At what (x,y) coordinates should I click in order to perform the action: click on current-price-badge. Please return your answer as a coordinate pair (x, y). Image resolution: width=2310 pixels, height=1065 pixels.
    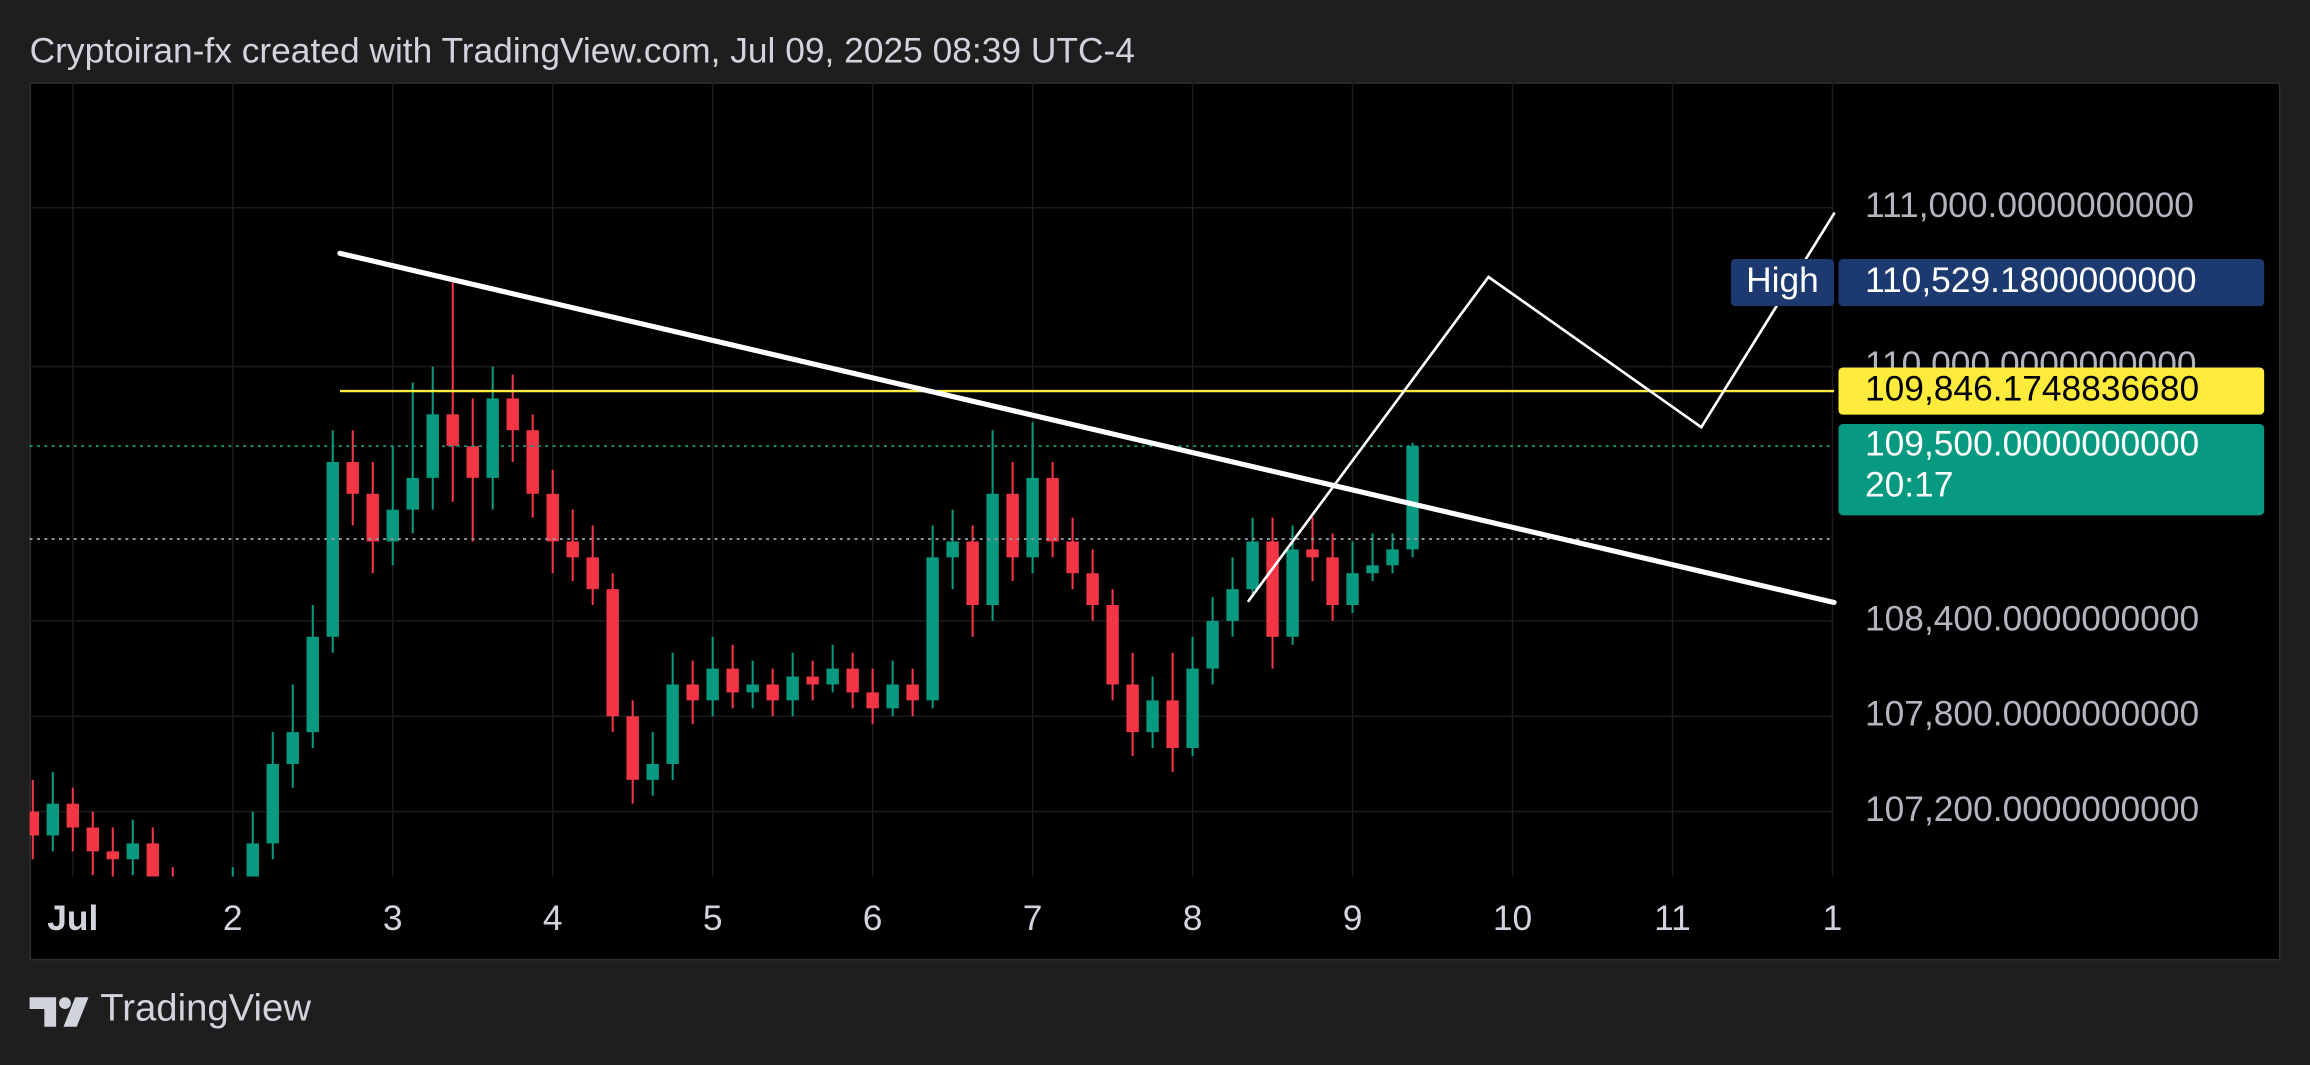
    Looking at the image, I should click on (2051, 470).